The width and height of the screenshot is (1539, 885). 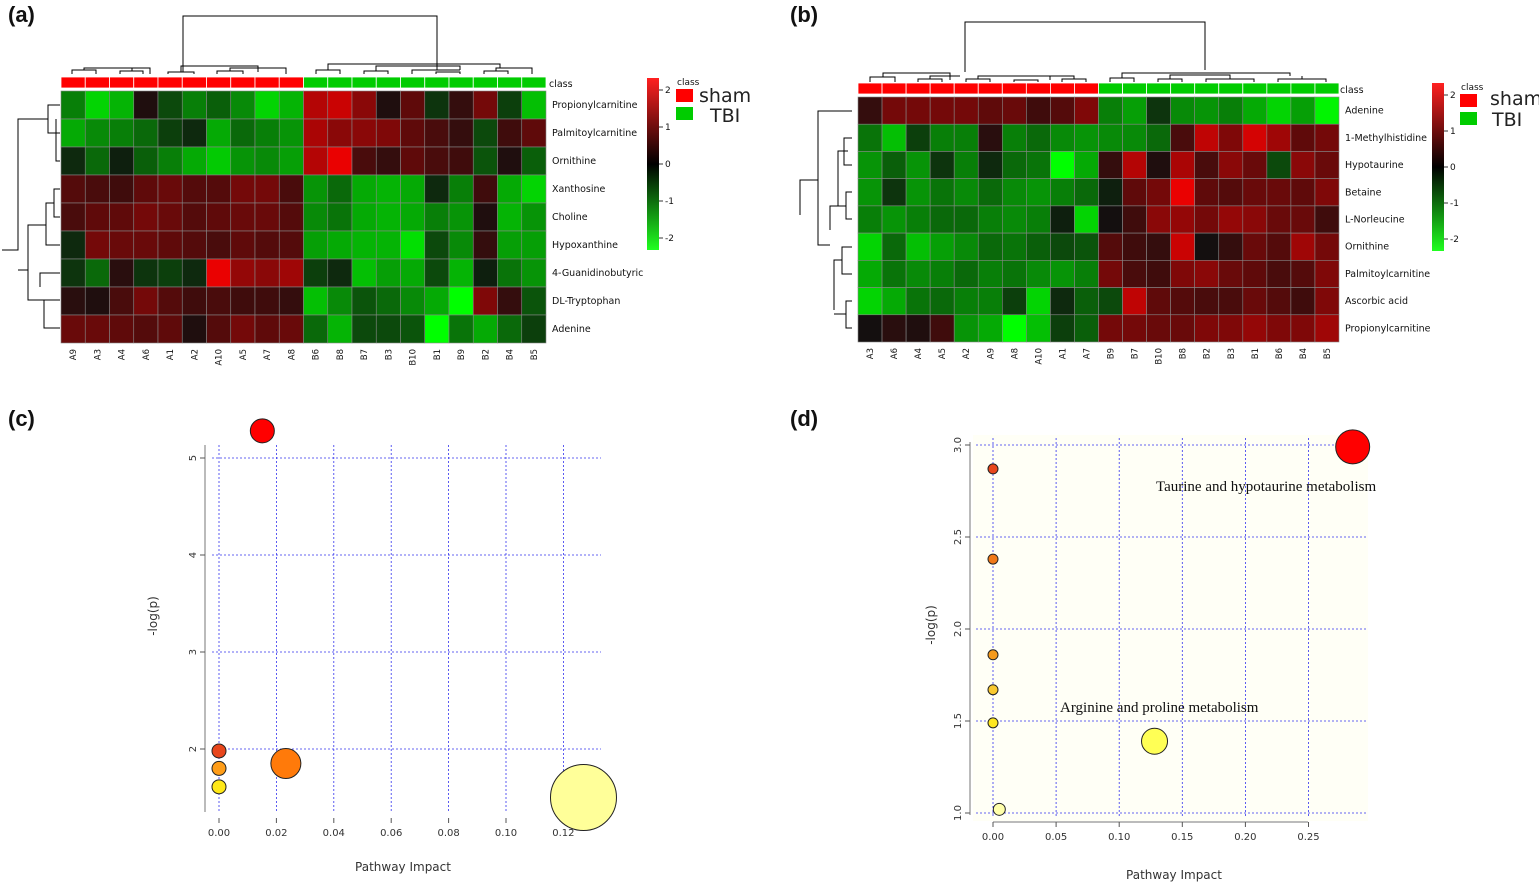 What do you see at coordinates (276, 833) in the screenshot?
I see `x-tick-label: 0.02` at bounding box center [276, 833].